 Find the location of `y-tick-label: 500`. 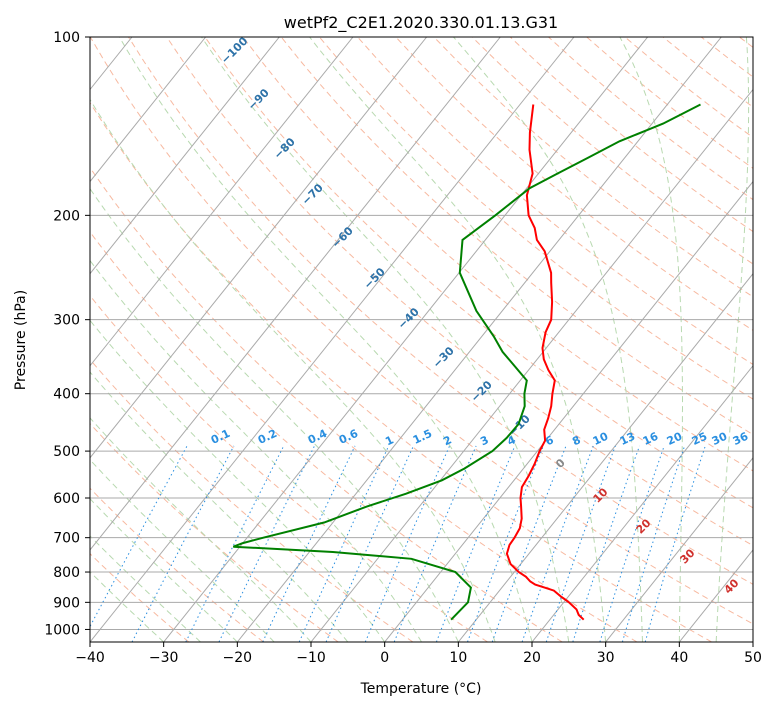

y-tick-label: 500 is located at coordinates (66, 452).